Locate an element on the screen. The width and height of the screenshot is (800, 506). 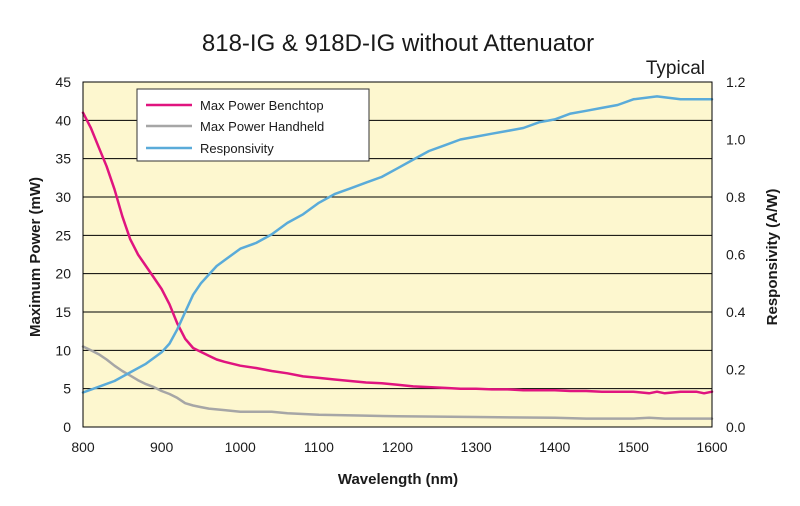
x-axis-label: Wavelength (nm) is located at coordinates (398, 479).